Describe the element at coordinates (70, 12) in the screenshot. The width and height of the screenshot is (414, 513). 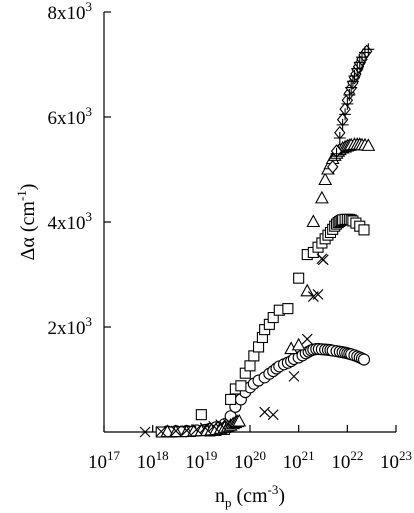
I see `y-tick-label: 8x10³` at that location.